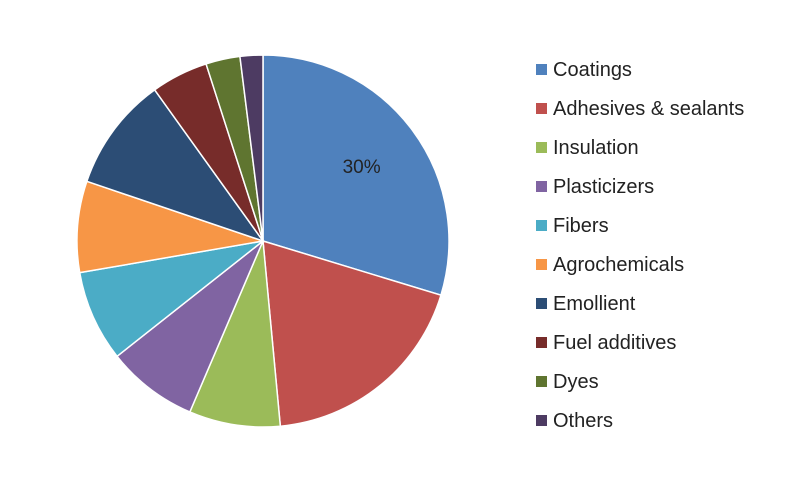 This screenshot has width=800, height=481. What do you see at coordinates (640, 303) in the screenshot?
I see `legend-item: Emollient` at bounding box center [640, 303].